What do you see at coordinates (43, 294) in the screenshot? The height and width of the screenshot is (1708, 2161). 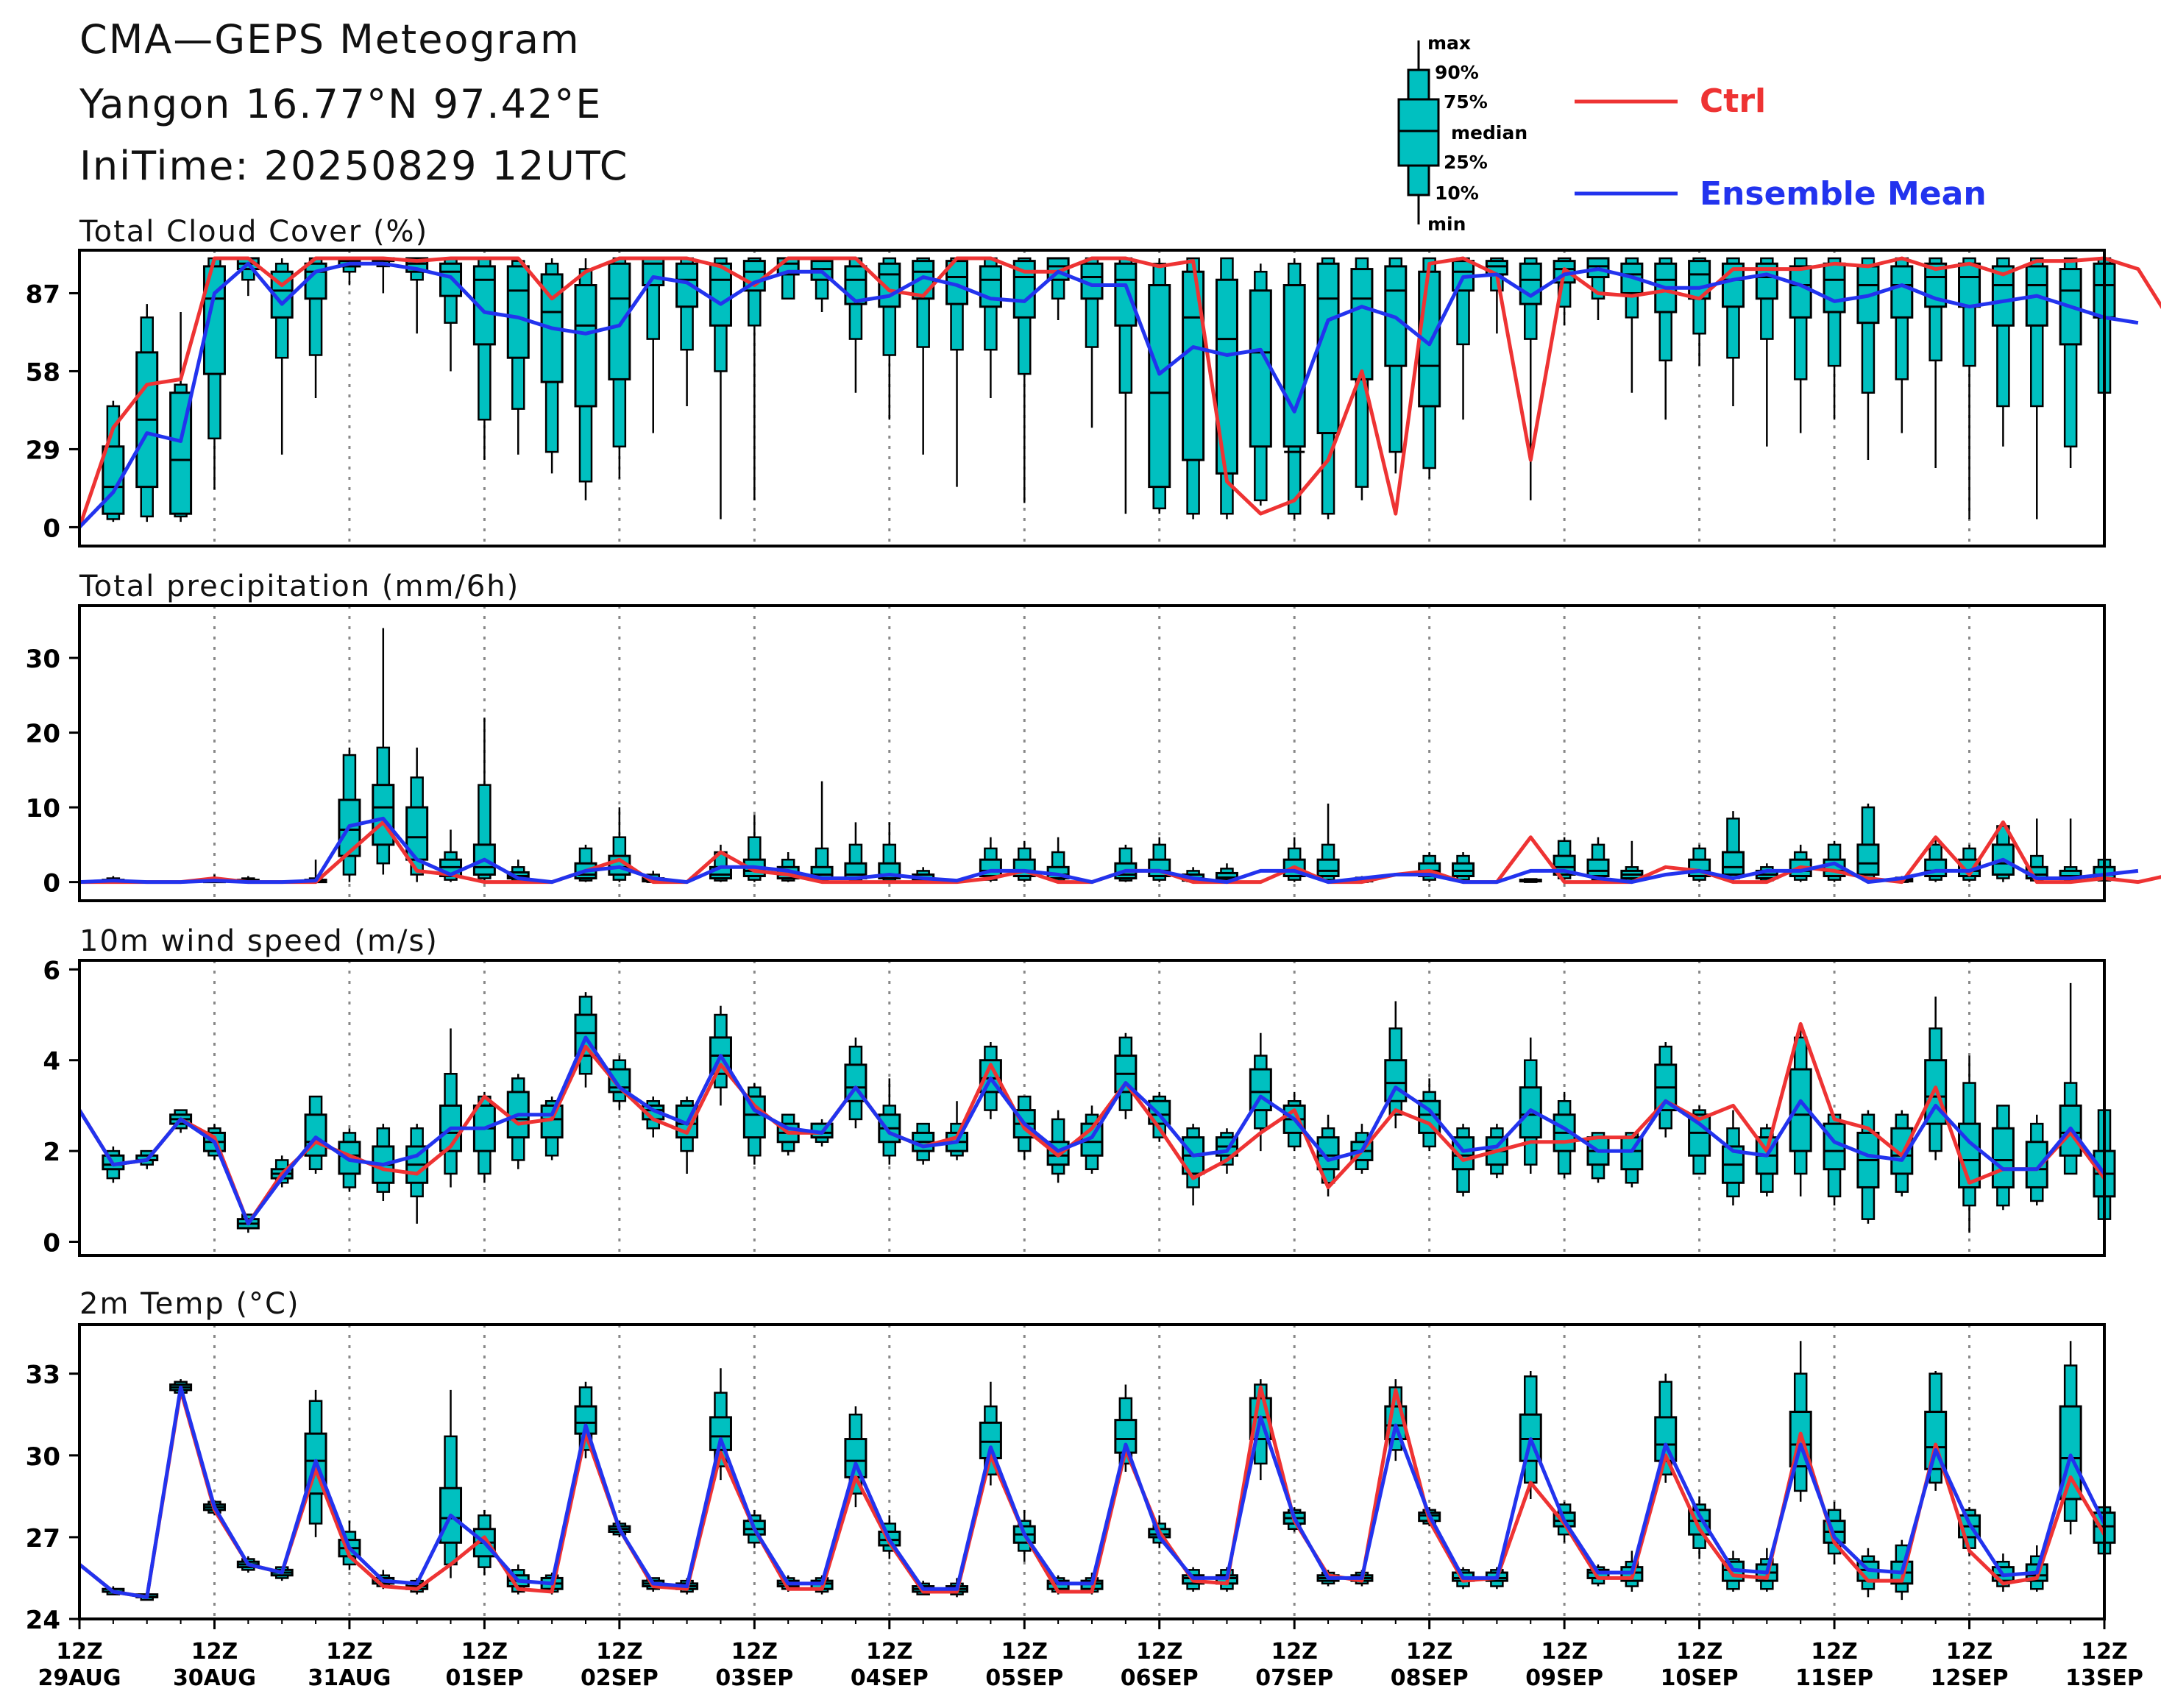 I see `y-tick-label: 87` at bounding box center [43, 294].